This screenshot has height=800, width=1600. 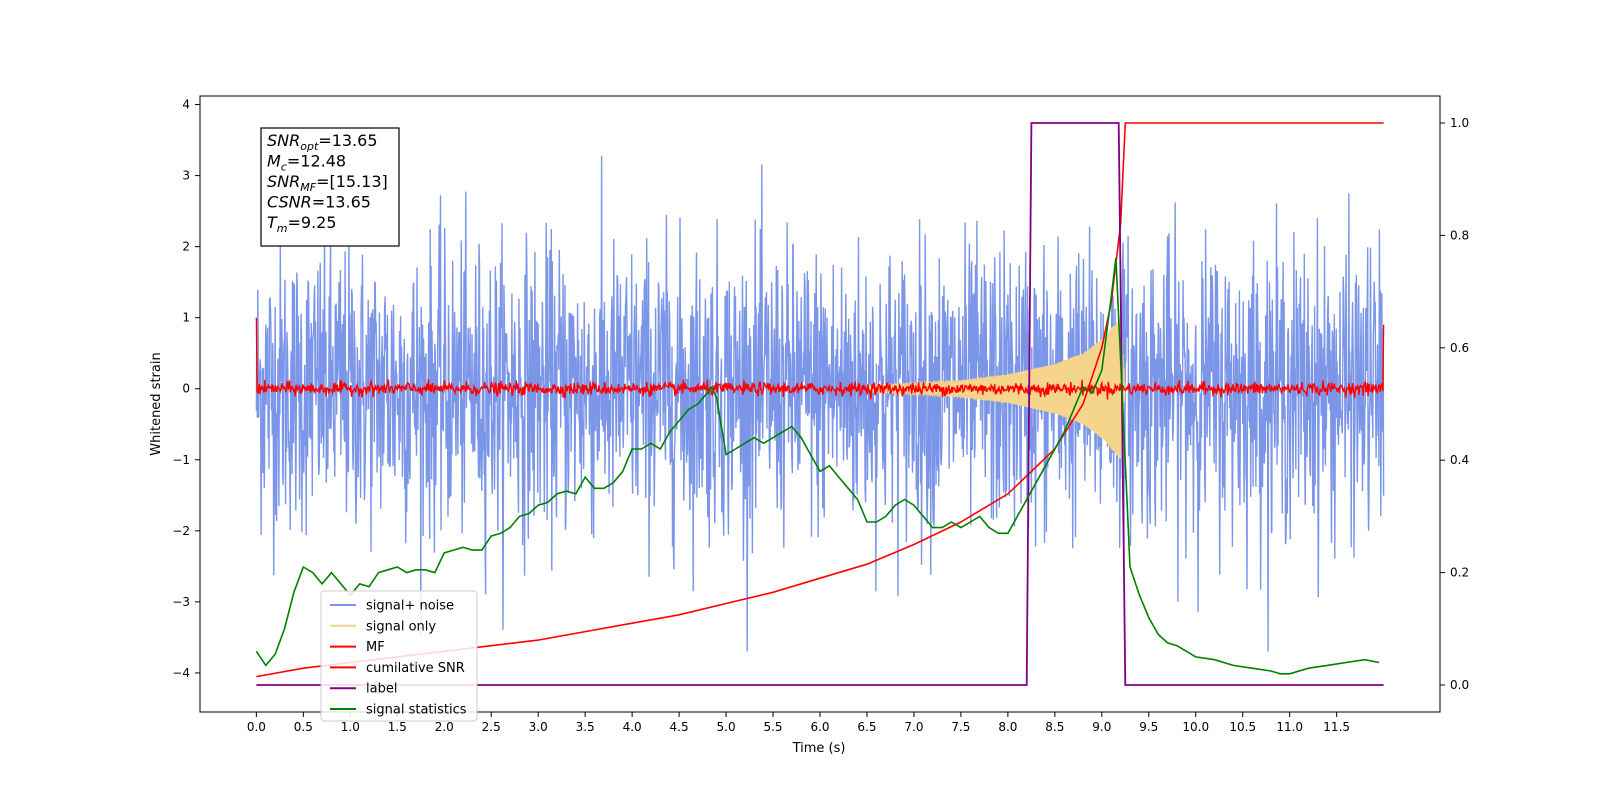 I want to click on y-left-tick-label: 2, so click(x=186, y=247).